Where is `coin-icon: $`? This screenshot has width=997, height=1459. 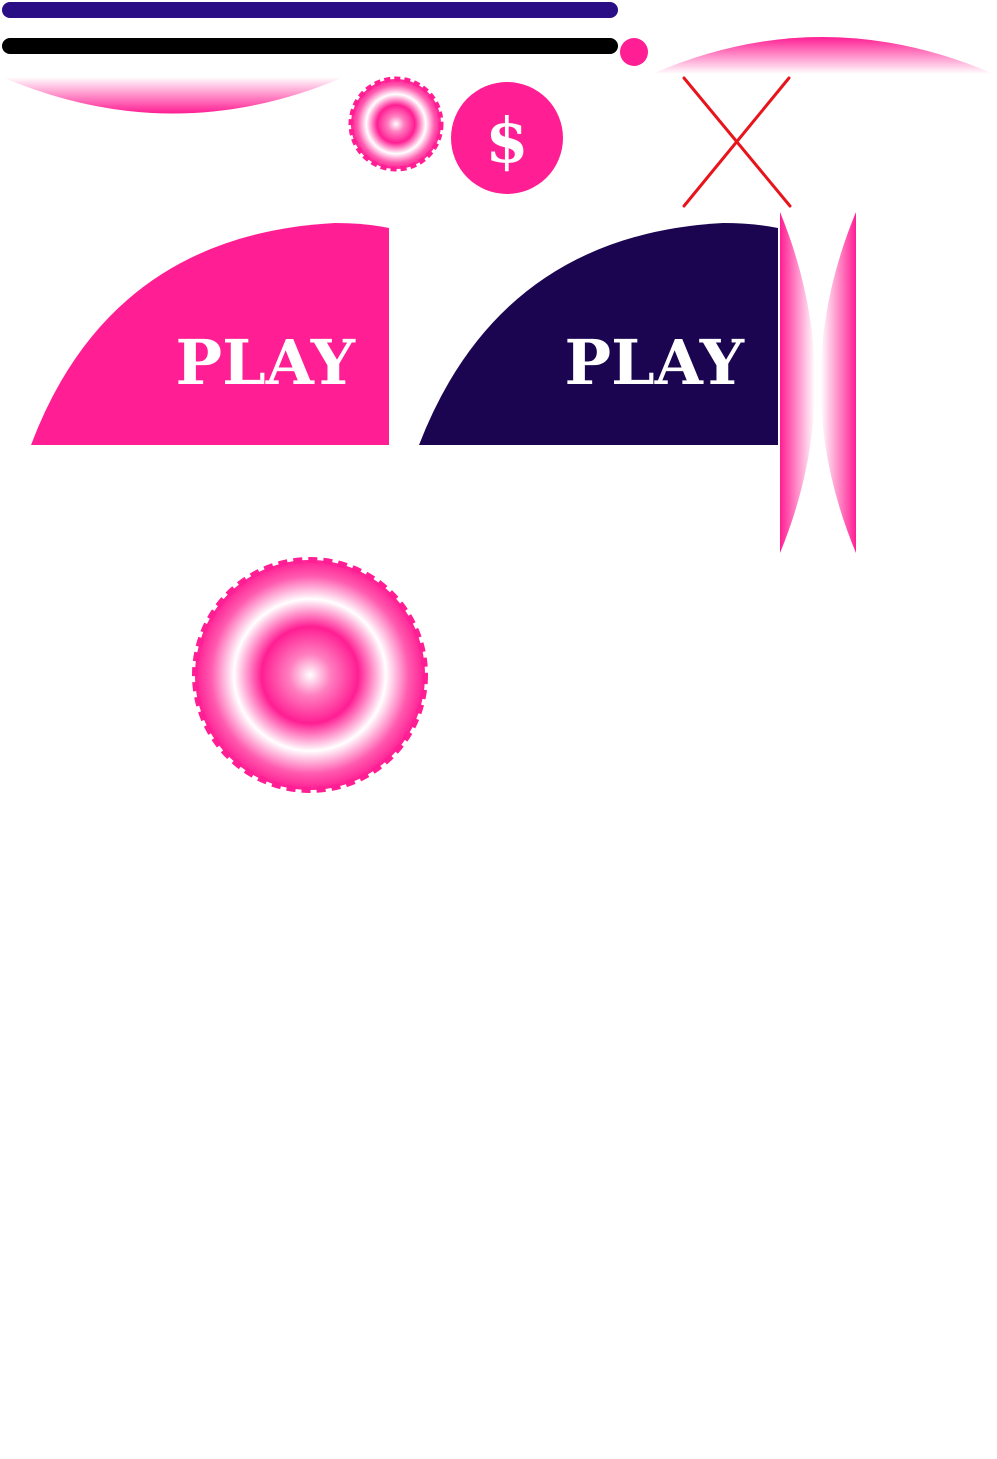
coin-icon: $ is located at coordinates (507, 138).